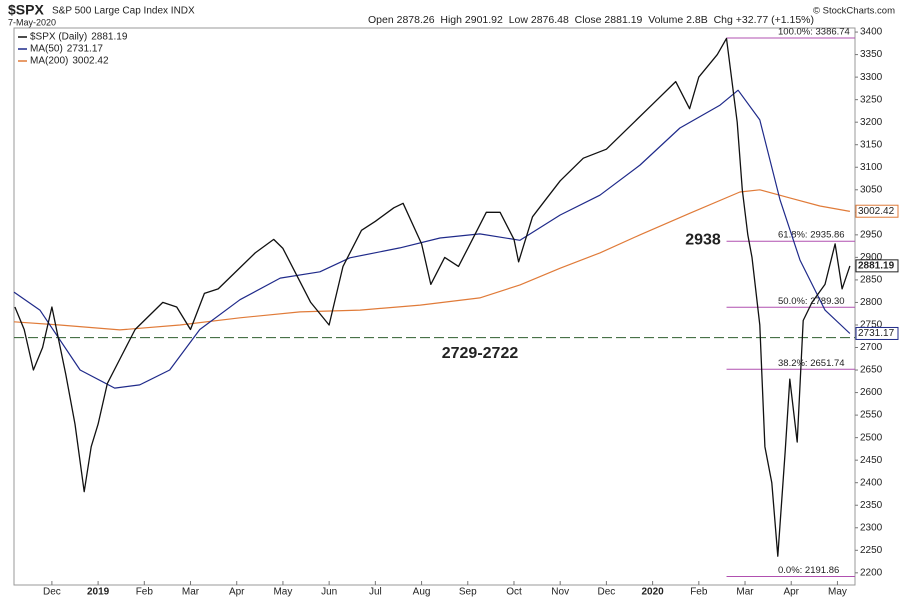  What do you see at coordinates (871, 370) in the screenshot?
I see `y-tick-label: 2650` at bounding box center [871, 370].